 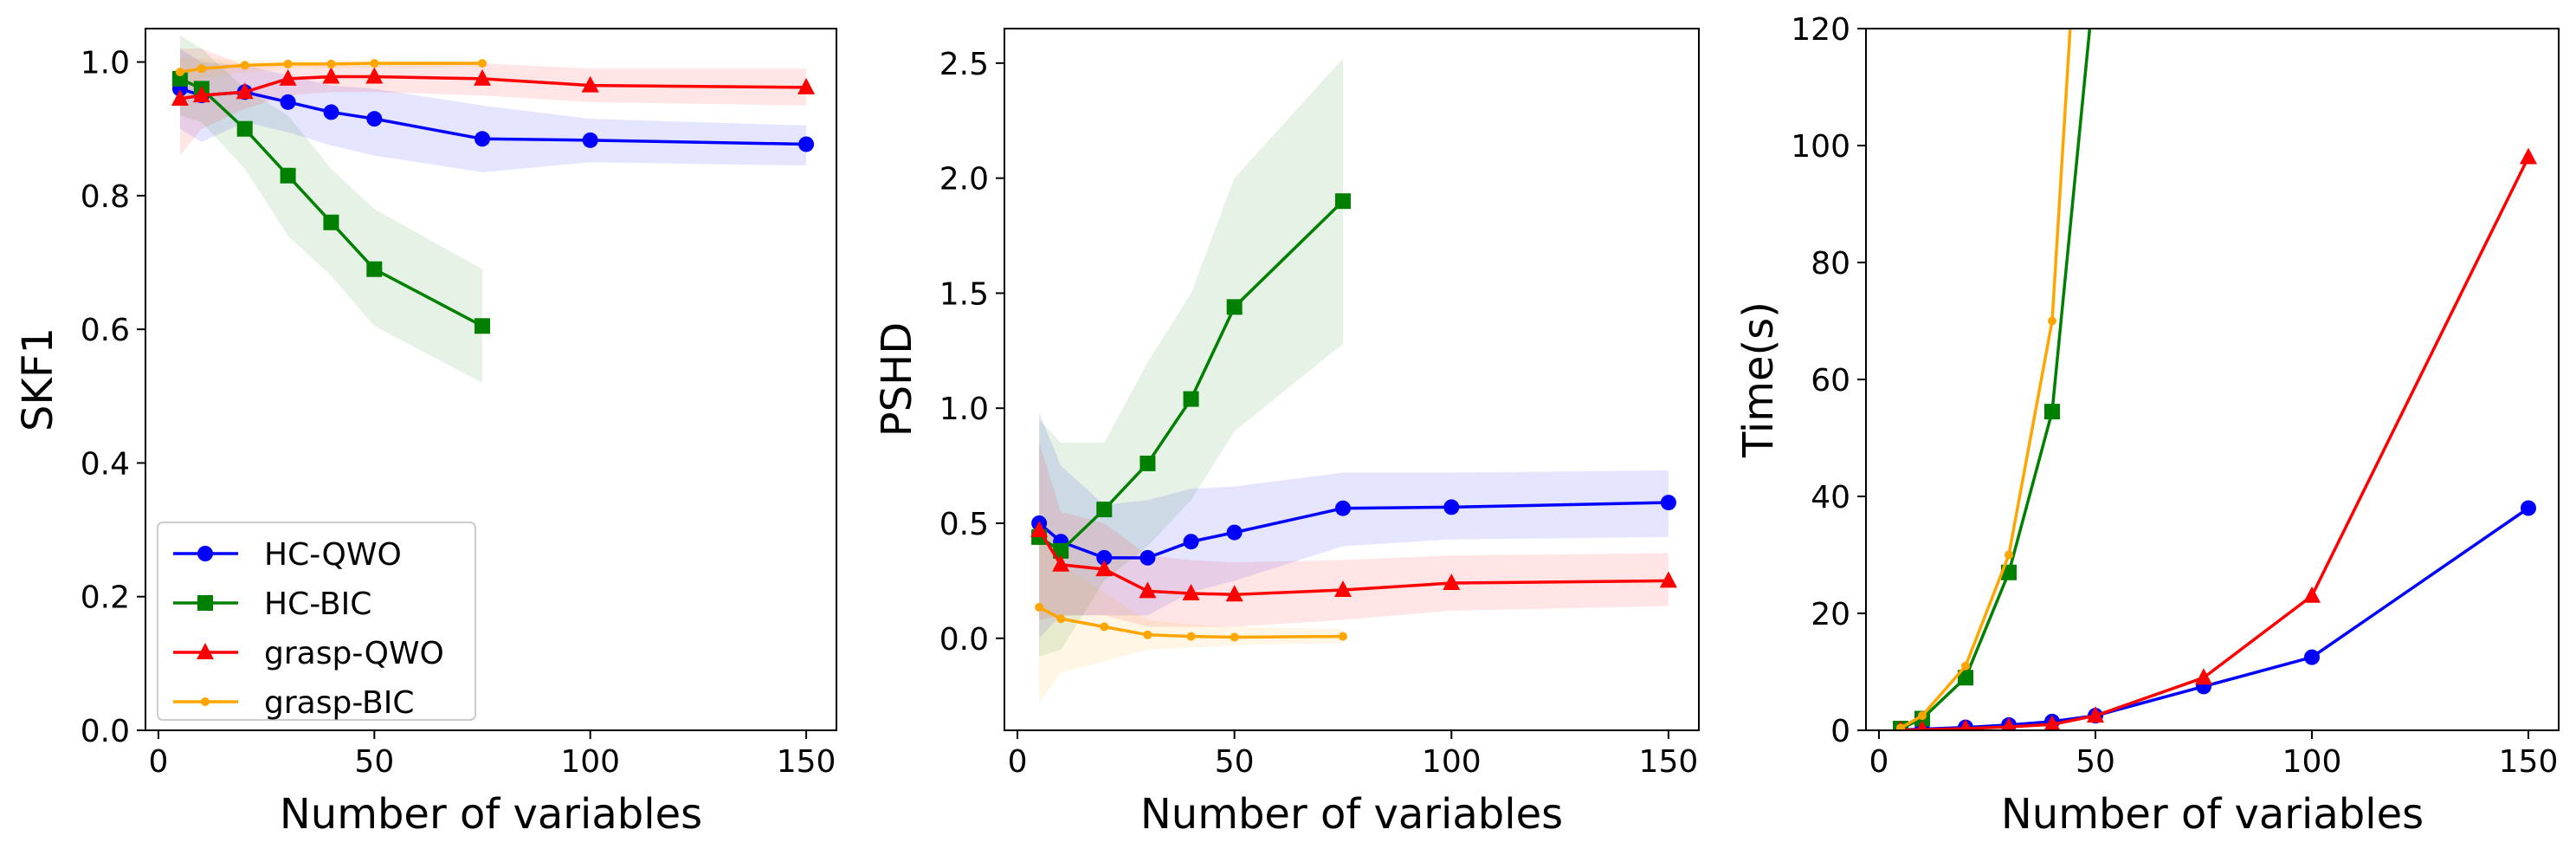 I want to click on y-tick-label: 40, so click(x=1831, y=497).